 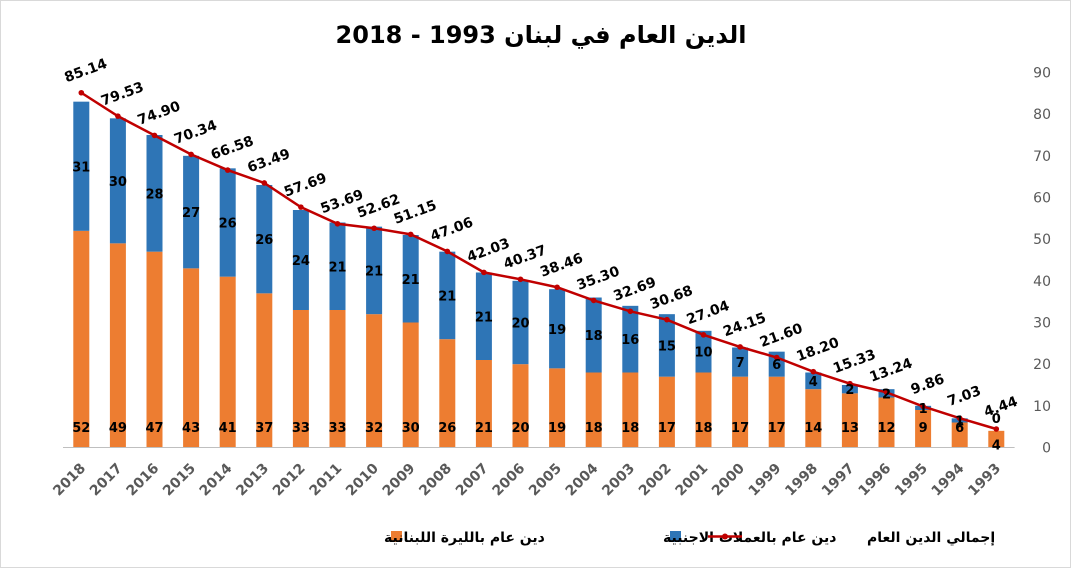 What do you see at coordinates (118, 182) in the screenshot?
I see `foreign-value-label: 30` at bounding box center [118, 182].